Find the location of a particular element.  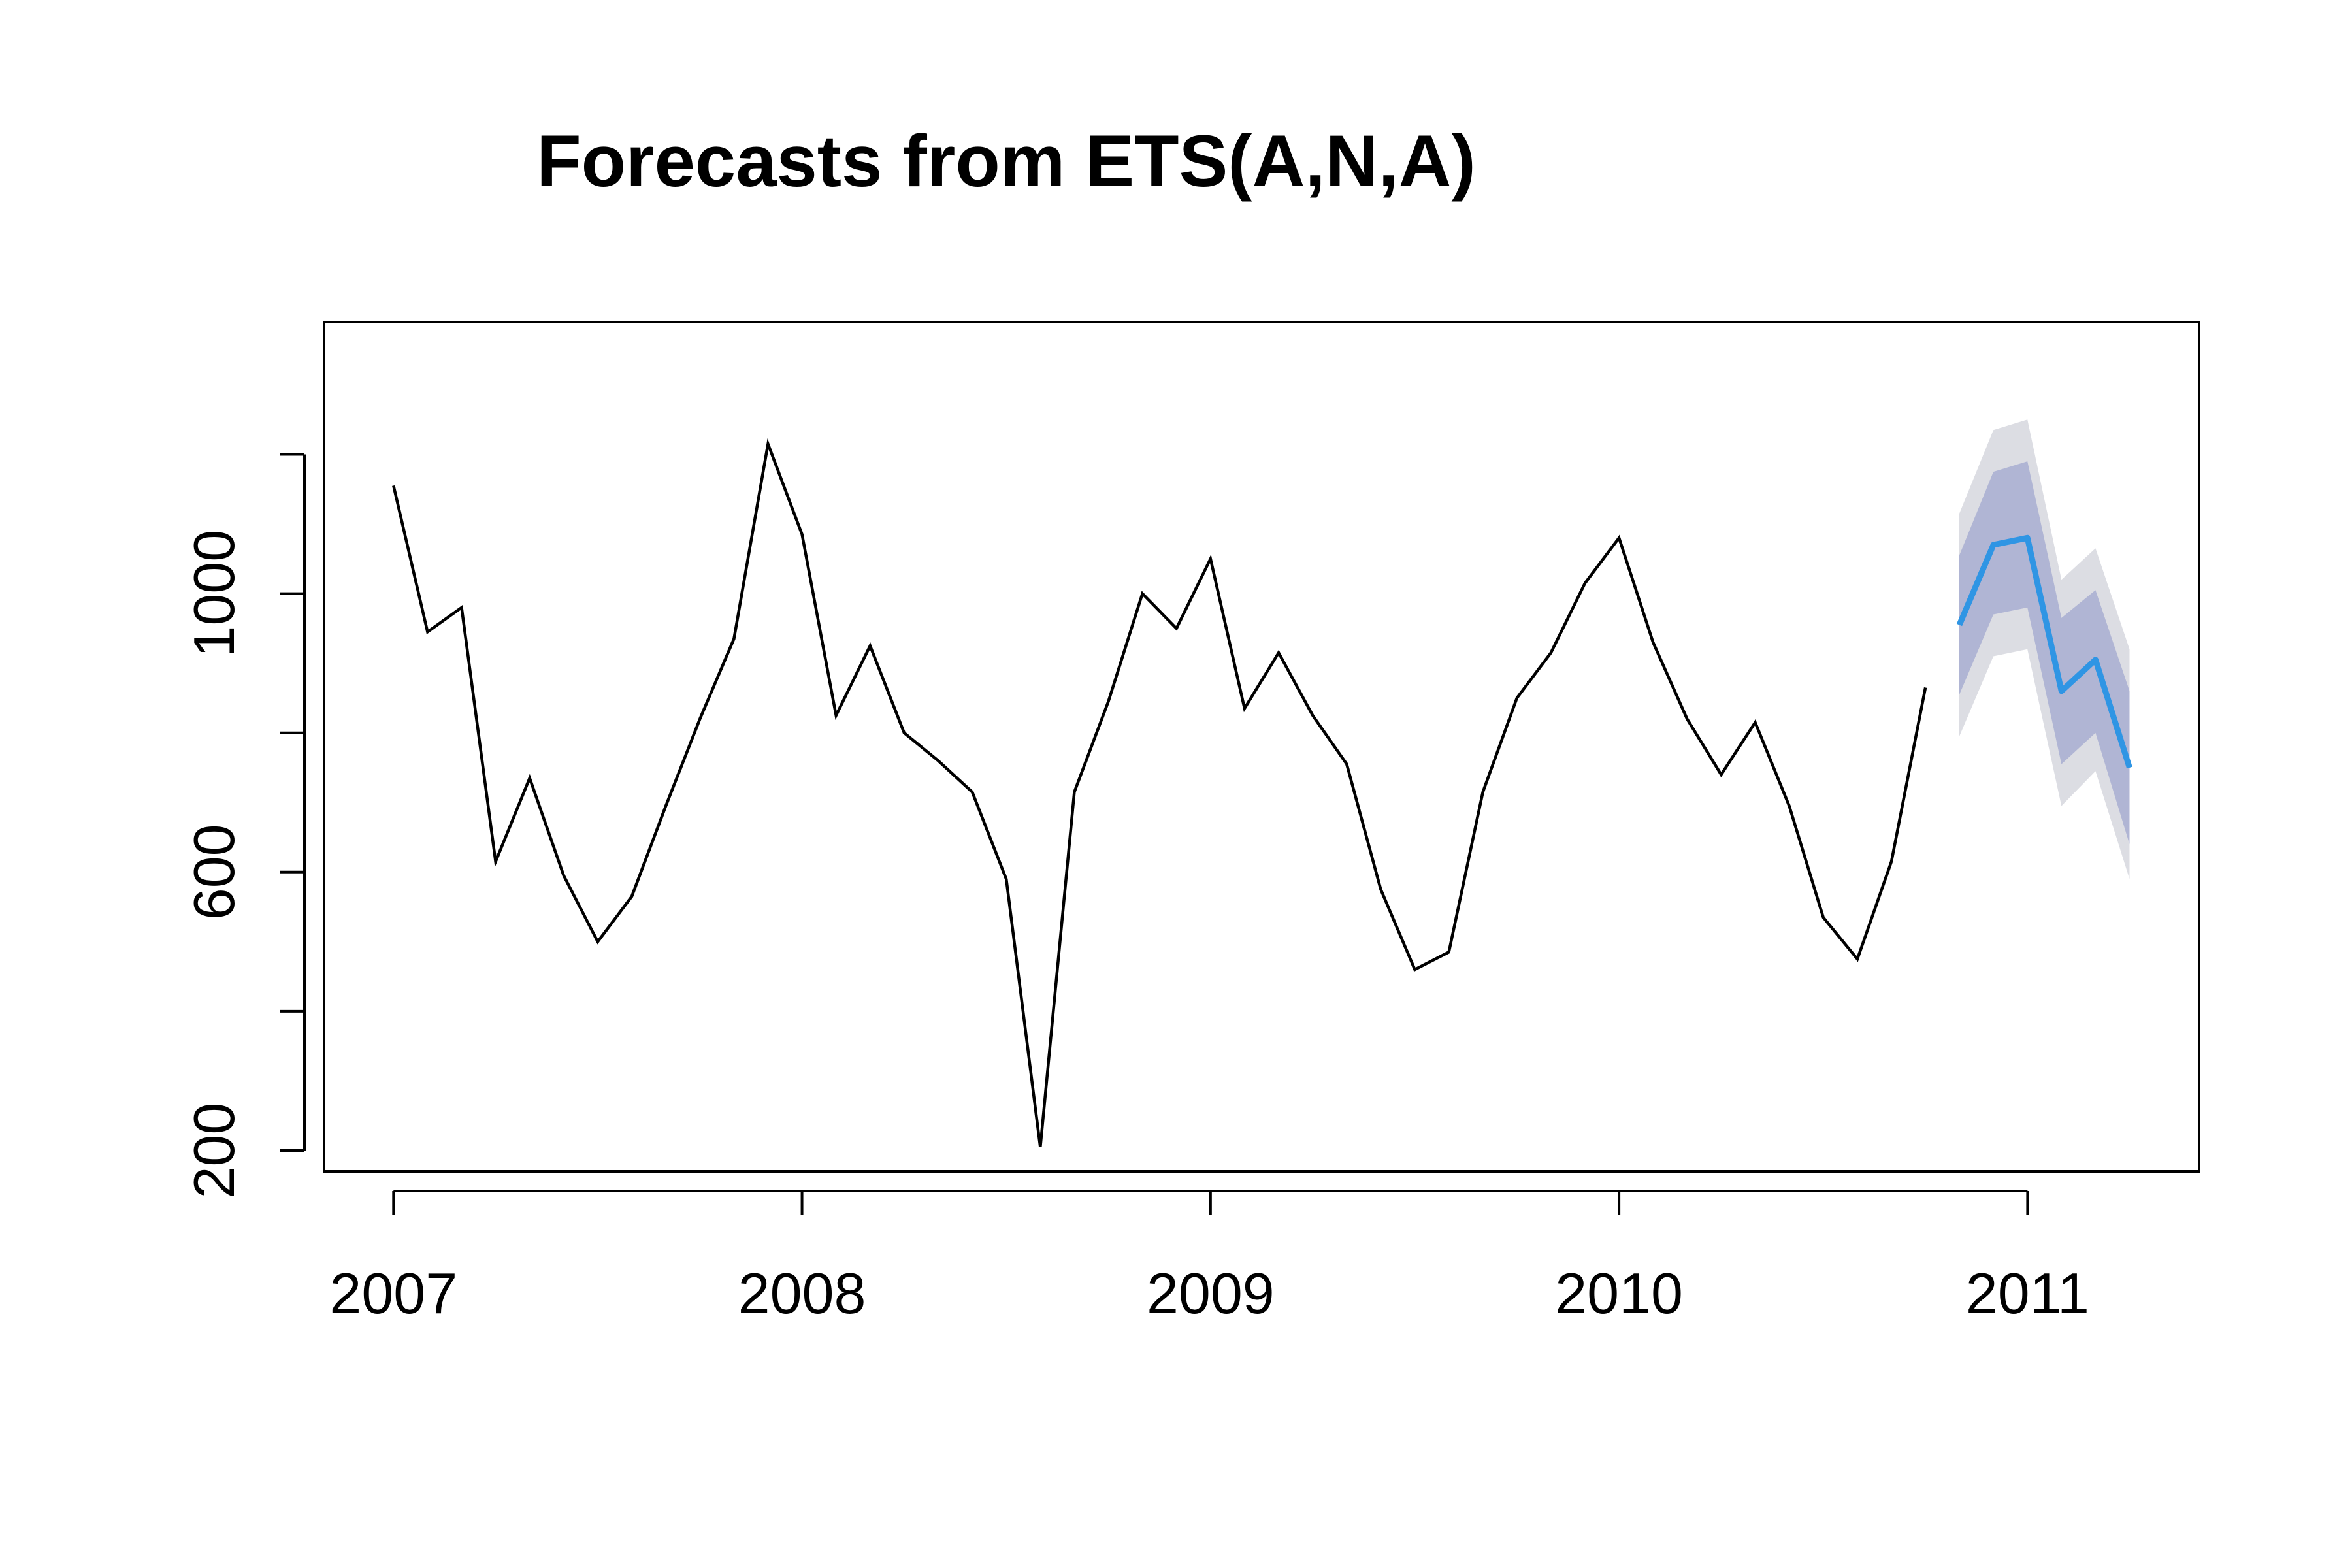

forecast-mean-line is located at coordinates (2044, 651).